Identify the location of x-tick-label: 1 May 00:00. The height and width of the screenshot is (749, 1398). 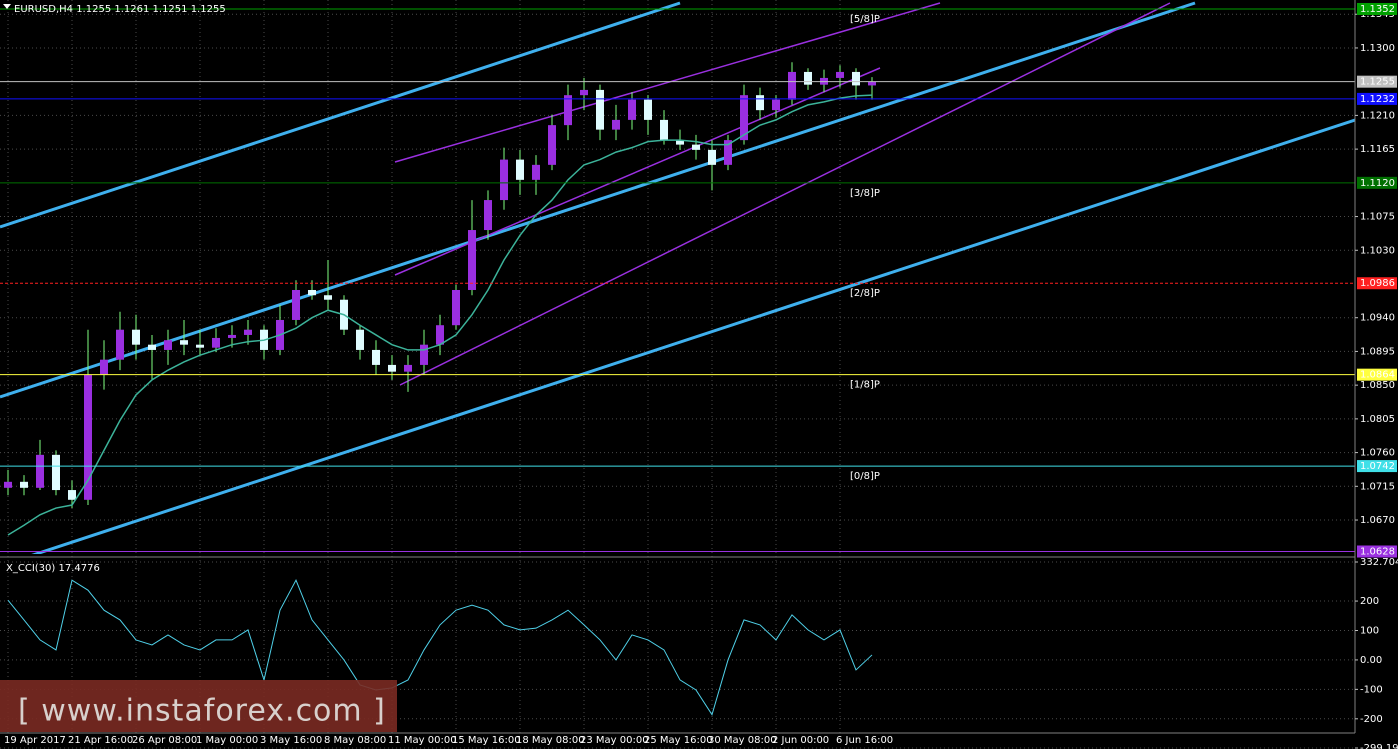
(227, 740).